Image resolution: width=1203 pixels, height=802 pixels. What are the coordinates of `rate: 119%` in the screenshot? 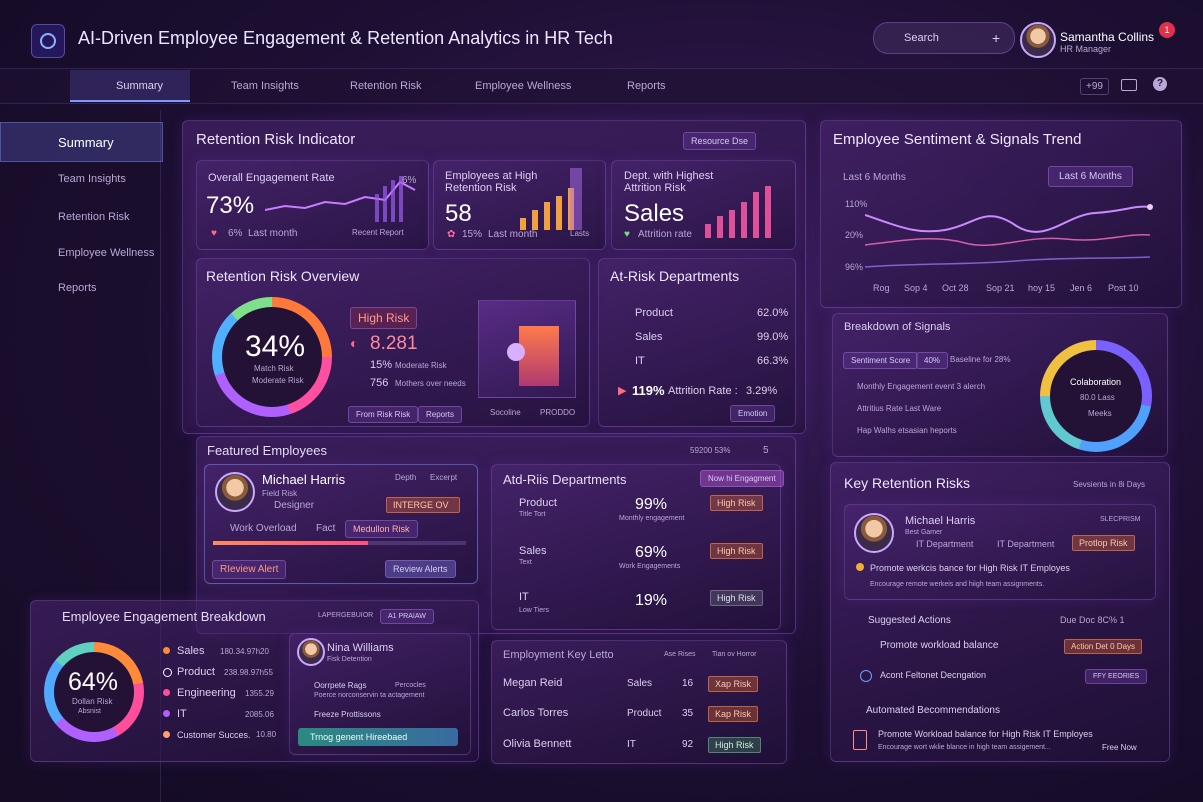 It's located at (648, 390).